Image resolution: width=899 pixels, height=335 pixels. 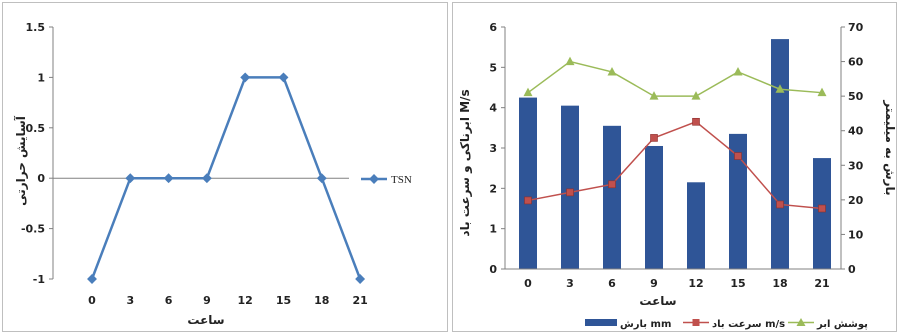 I want to click on series-line-cloud, so click(x=675, y=78).